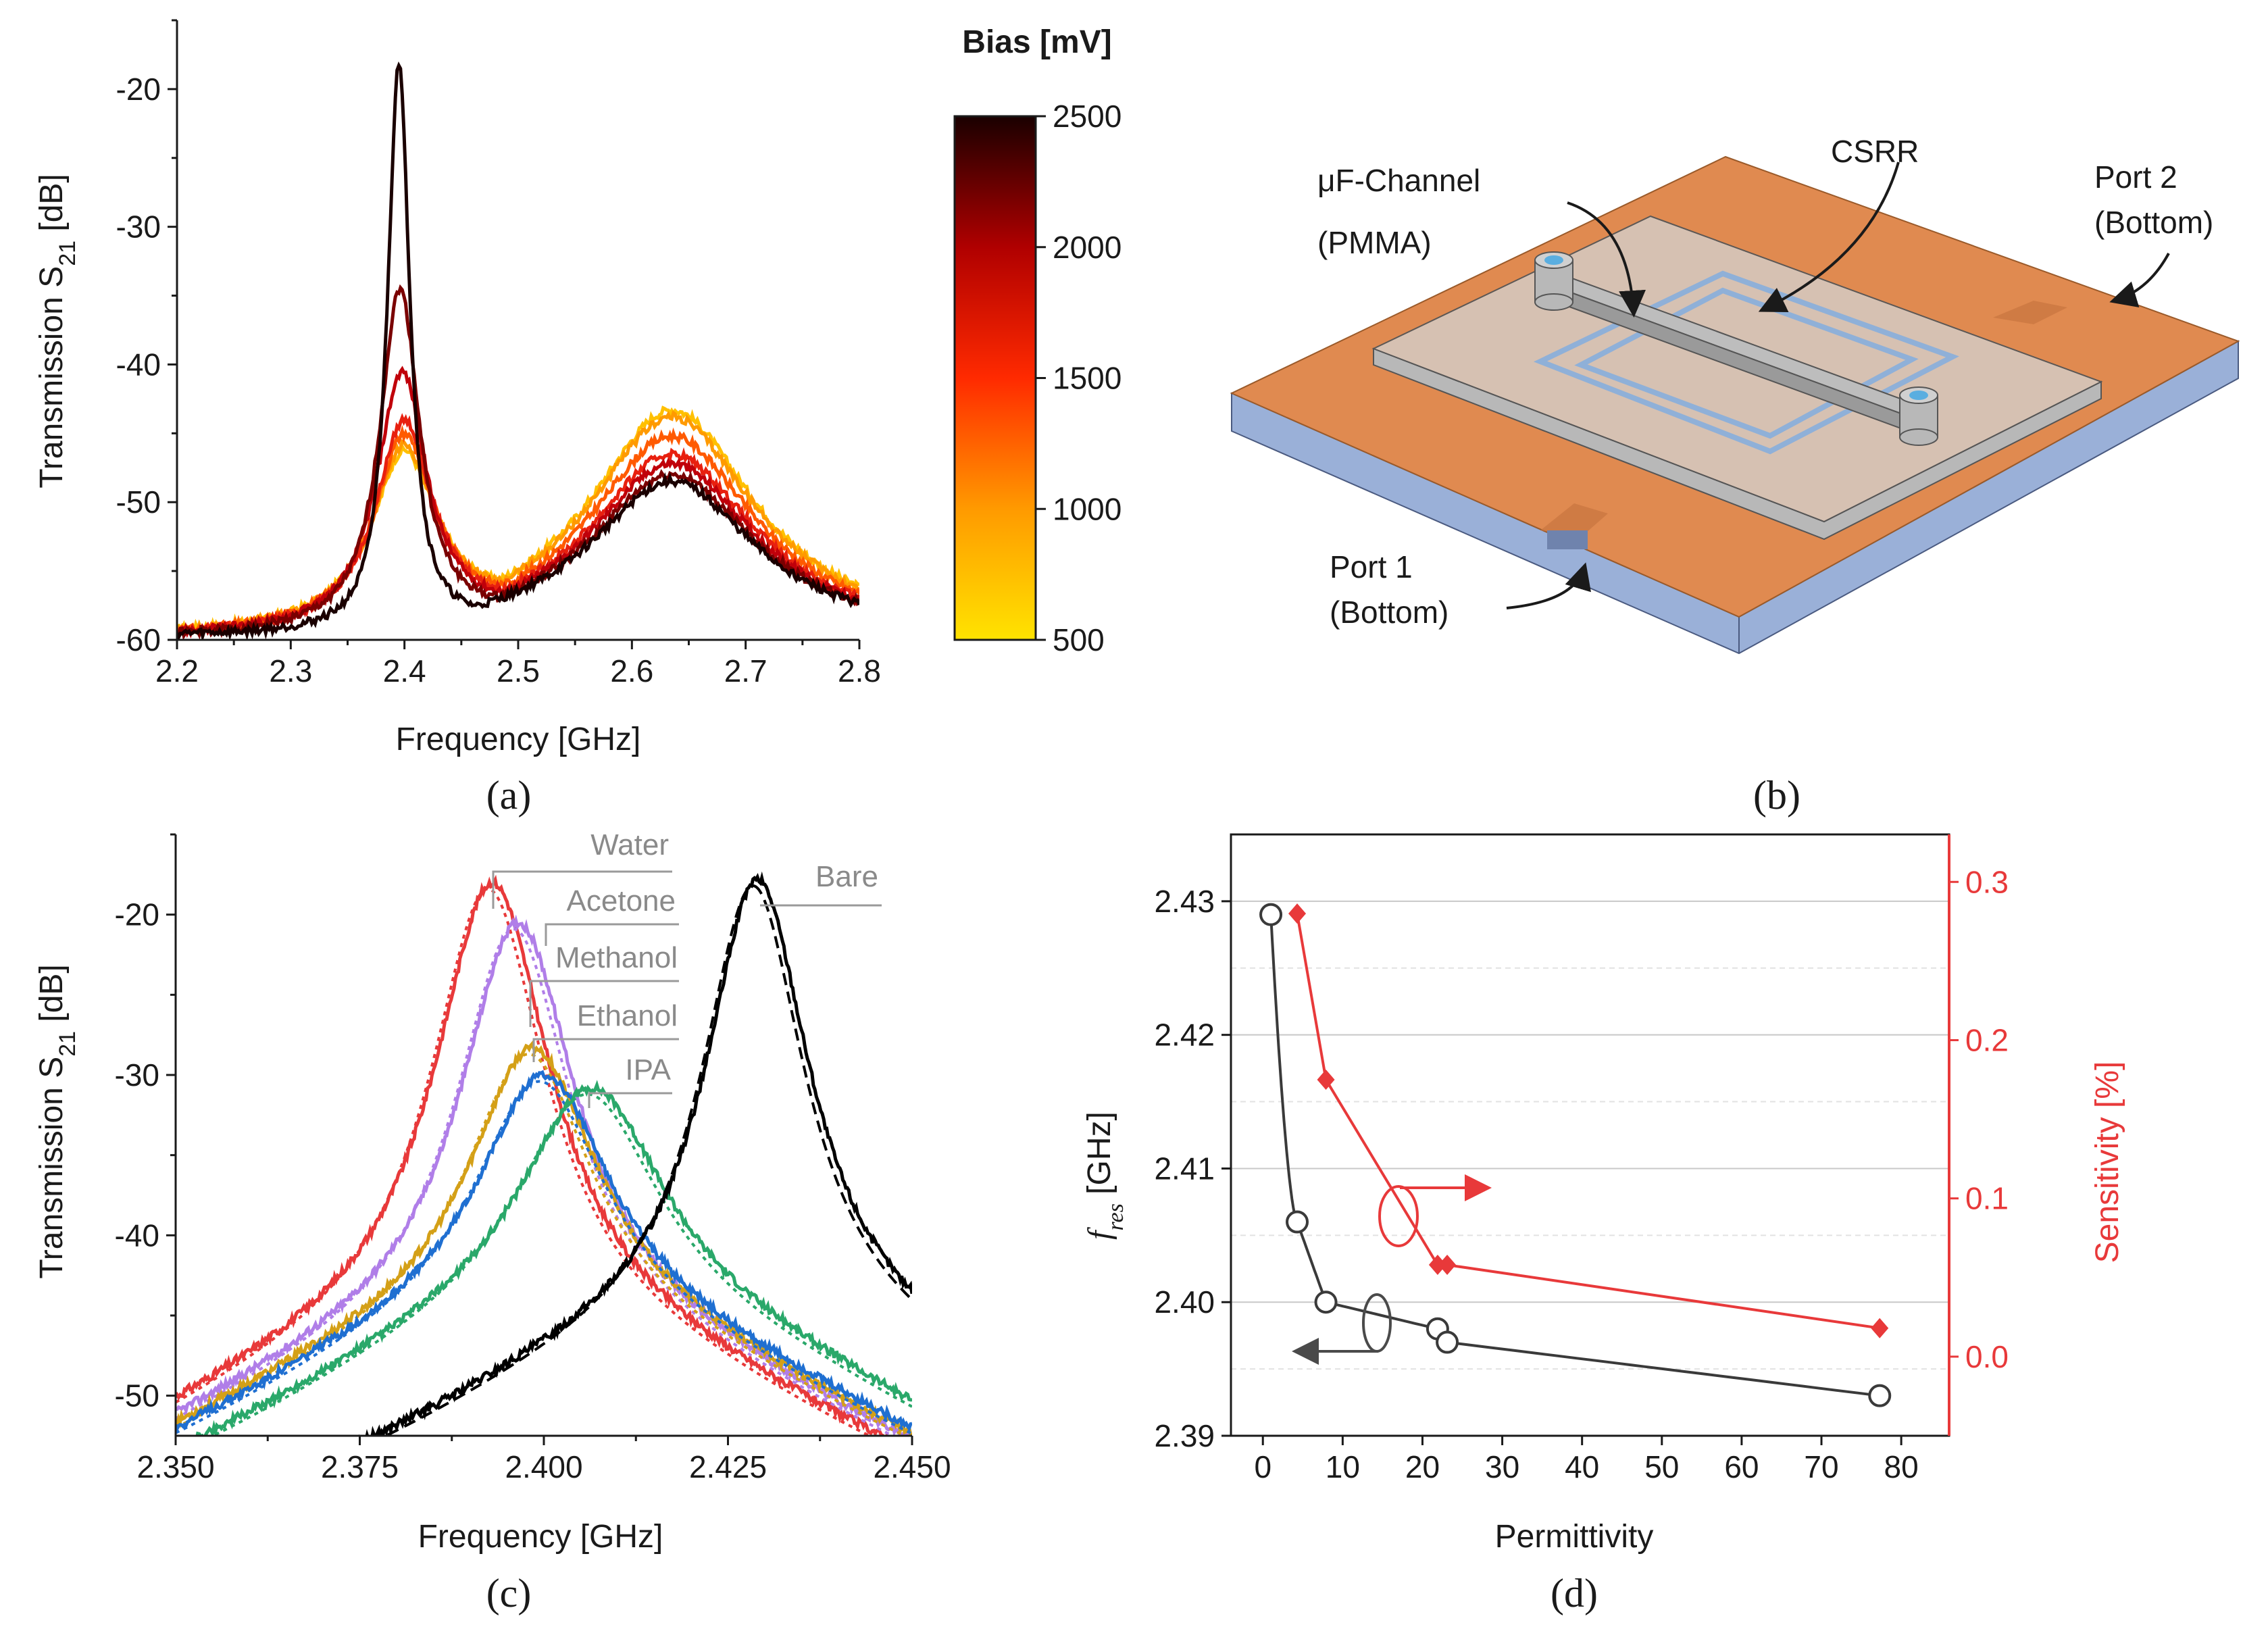 This screenshot has height=1629, width=2268. I want to click on panel-d-x-tick-label: 70, so click(1821, 1466).